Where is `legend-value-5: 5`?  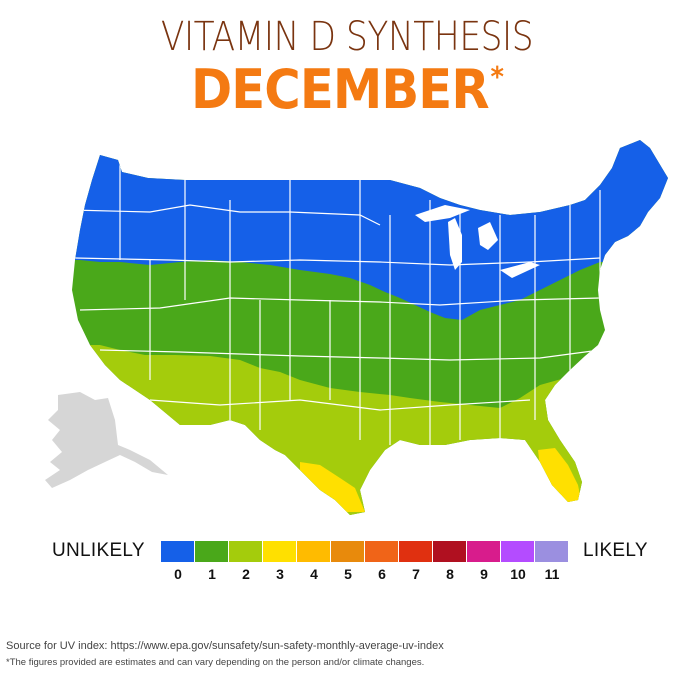
legend-value-5: 5 is located at coordinates (348, 574).